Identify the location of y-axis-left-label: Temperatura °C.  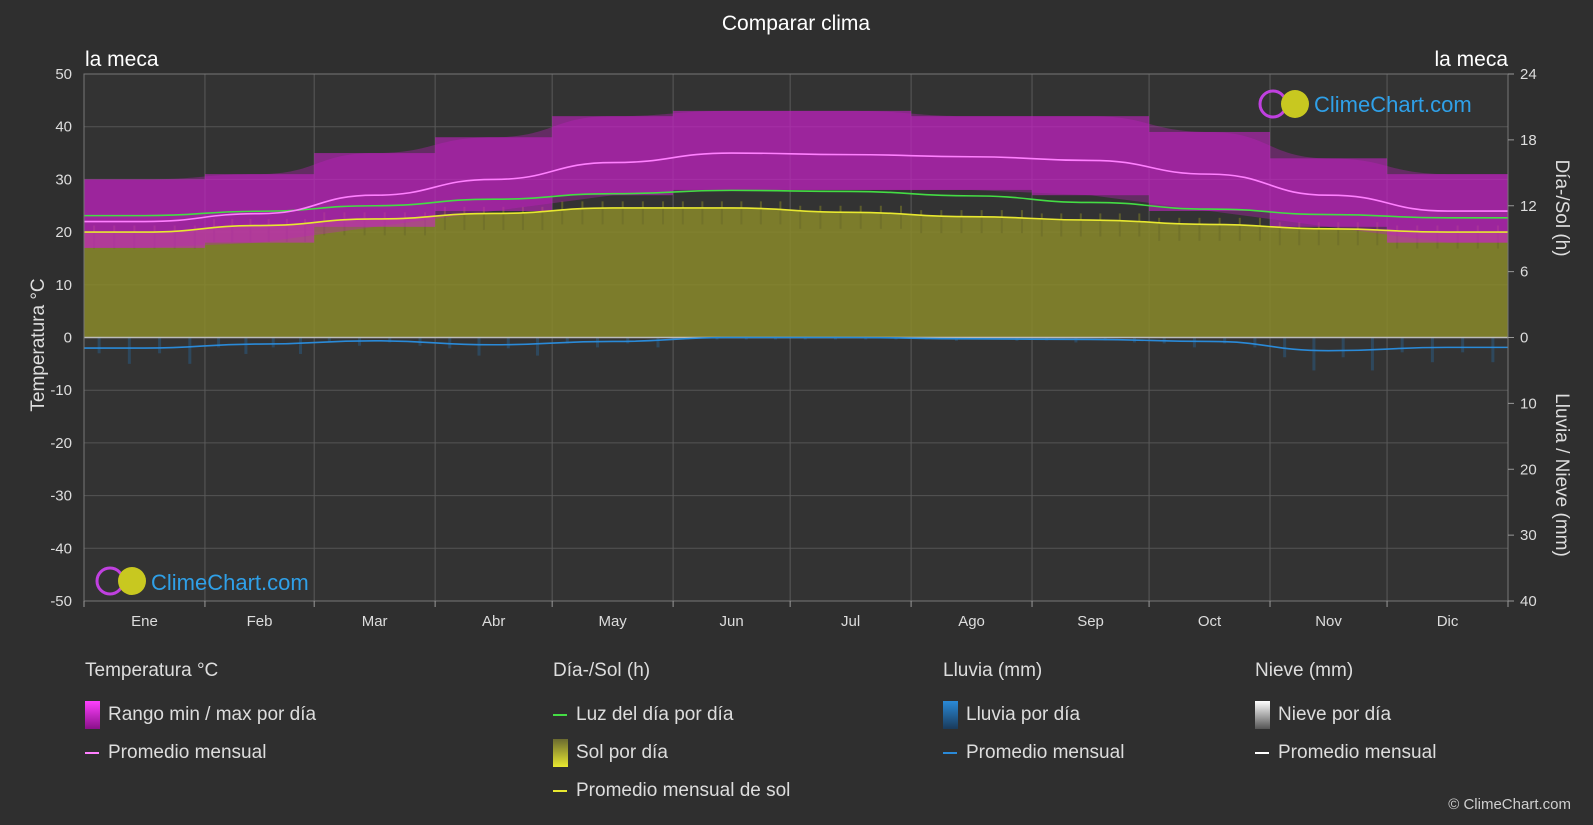
(38, 344).